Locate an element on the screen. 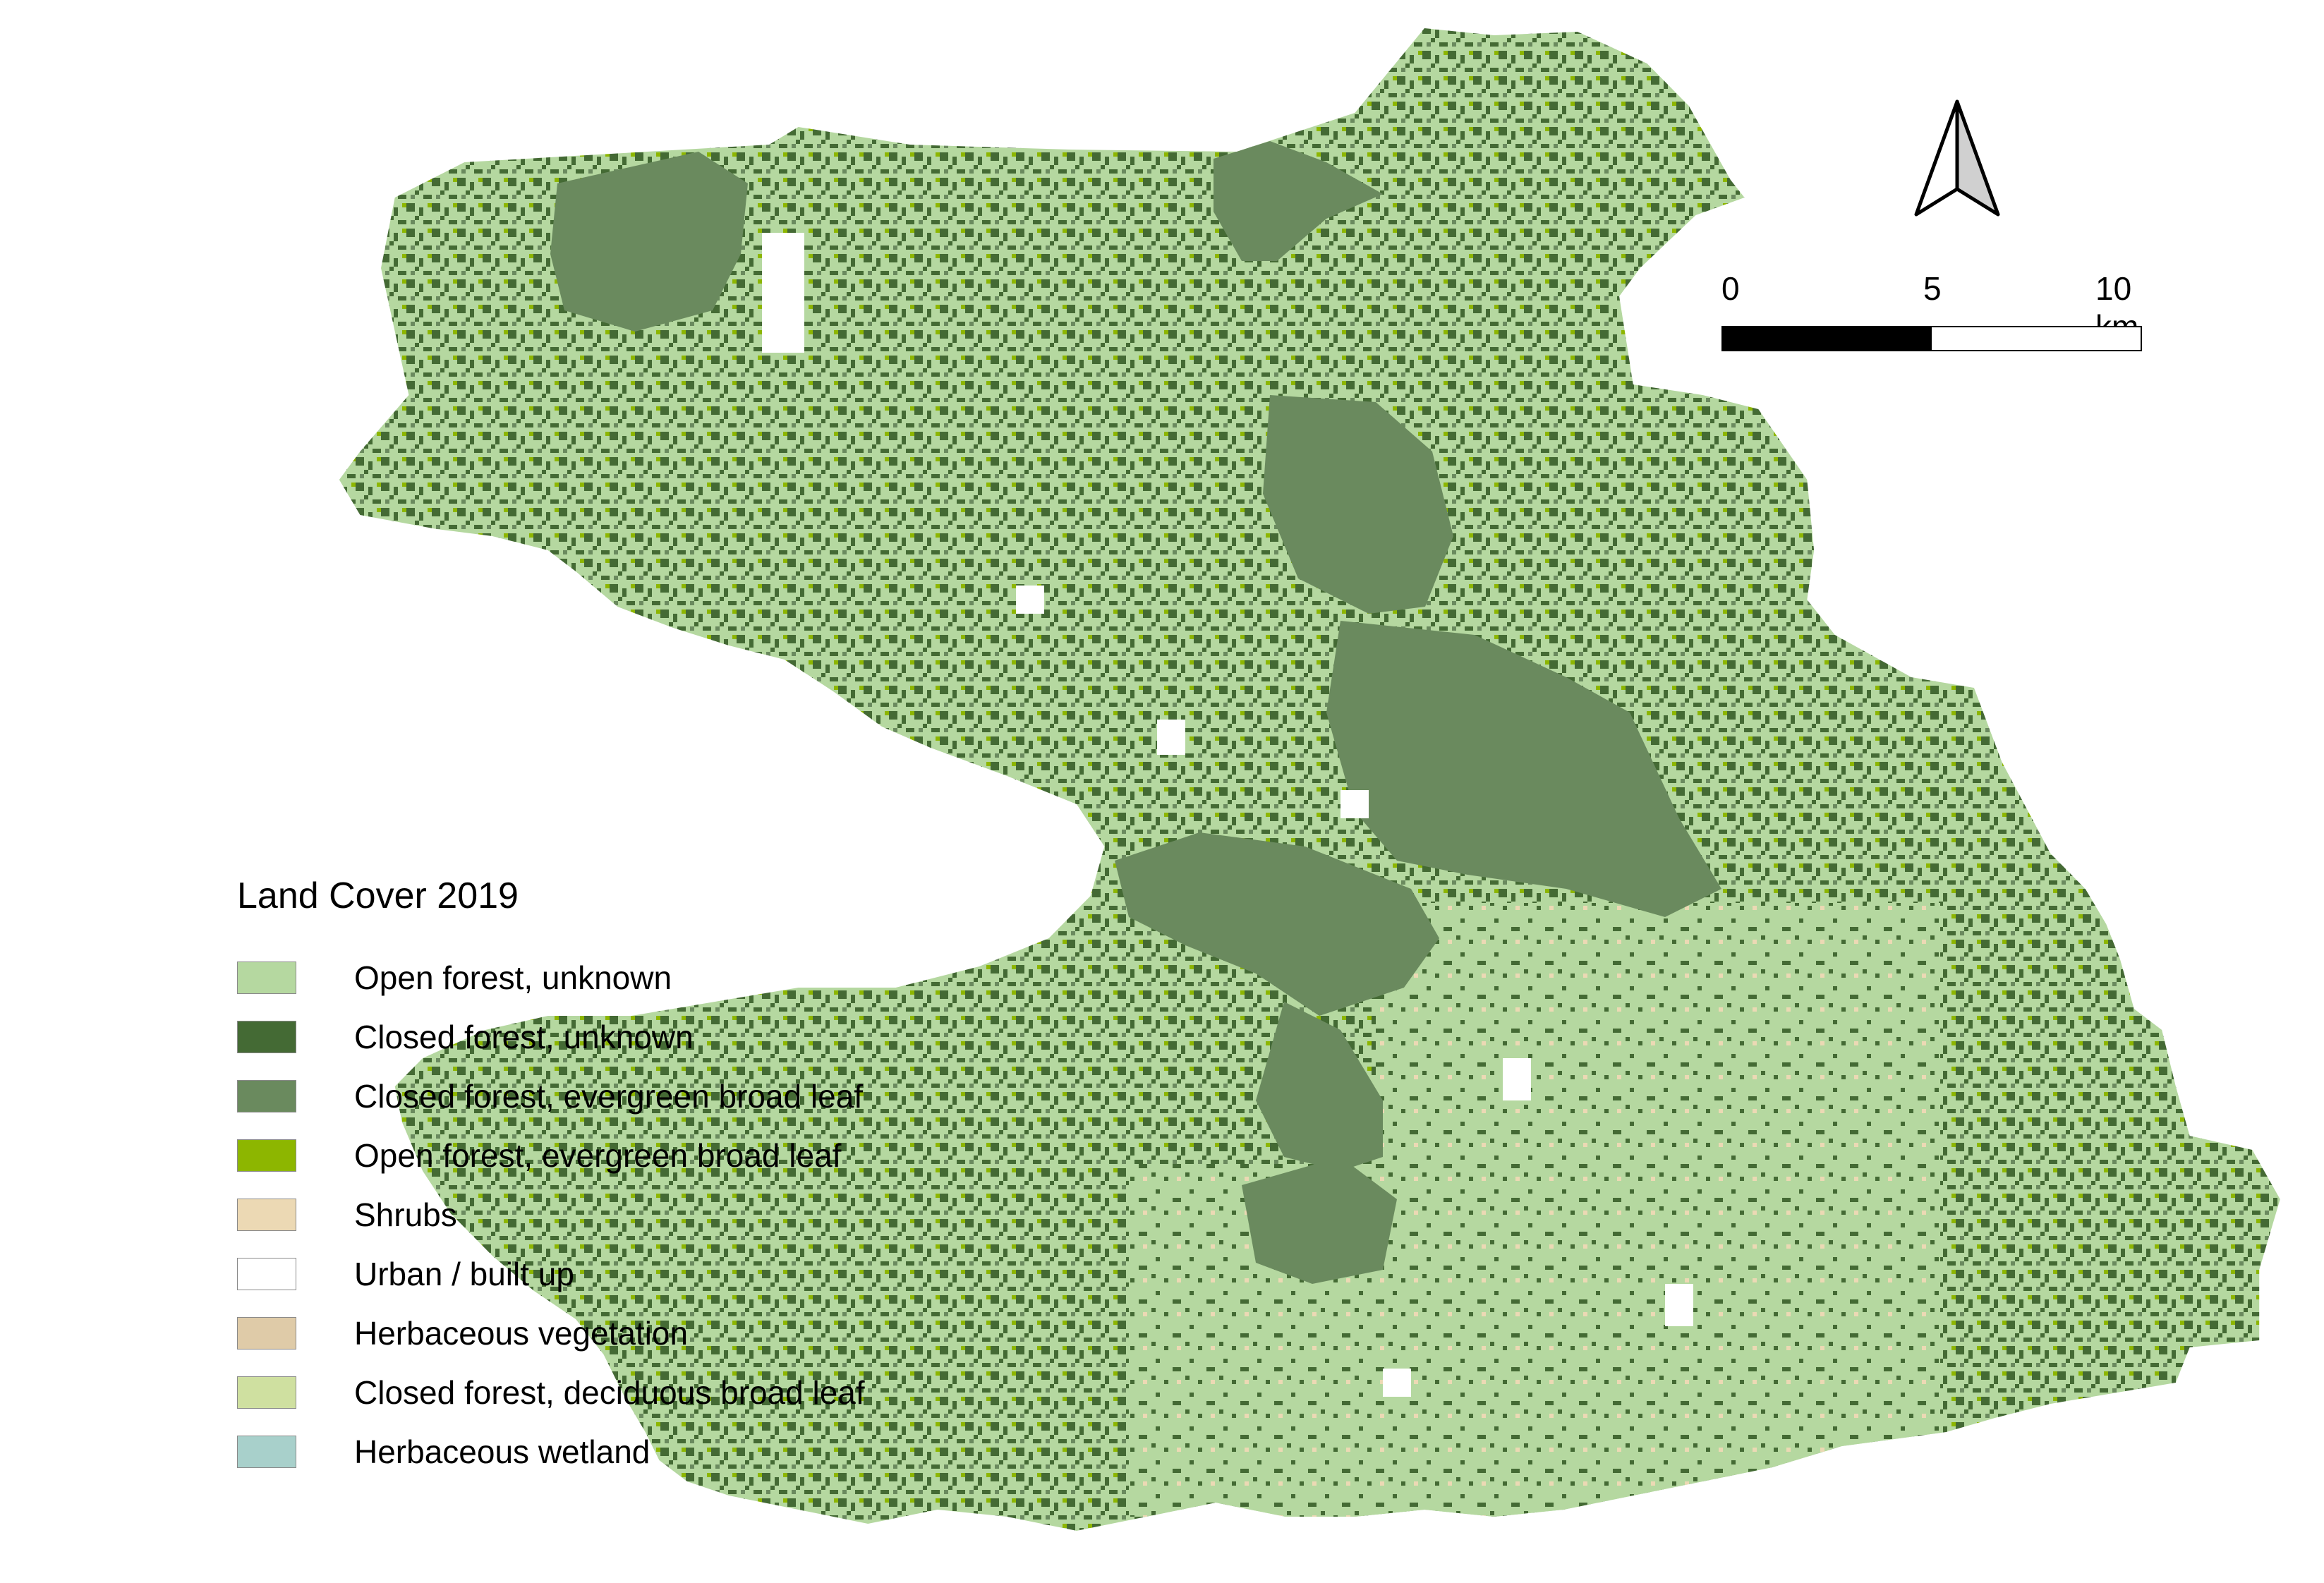  legend-item: Open forest, evergreen broad leaf is located at coordinates (551, 1155).